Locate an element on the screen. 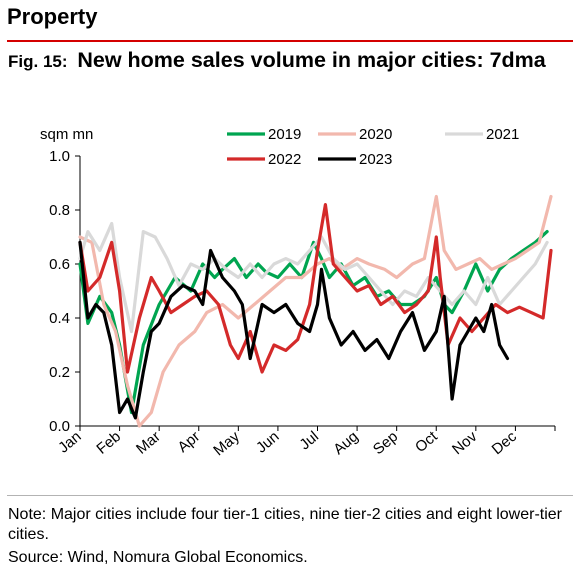 This screenshot has width=580, height=575. legend-label-2019: 2019 is located at coordinates (284, 134).